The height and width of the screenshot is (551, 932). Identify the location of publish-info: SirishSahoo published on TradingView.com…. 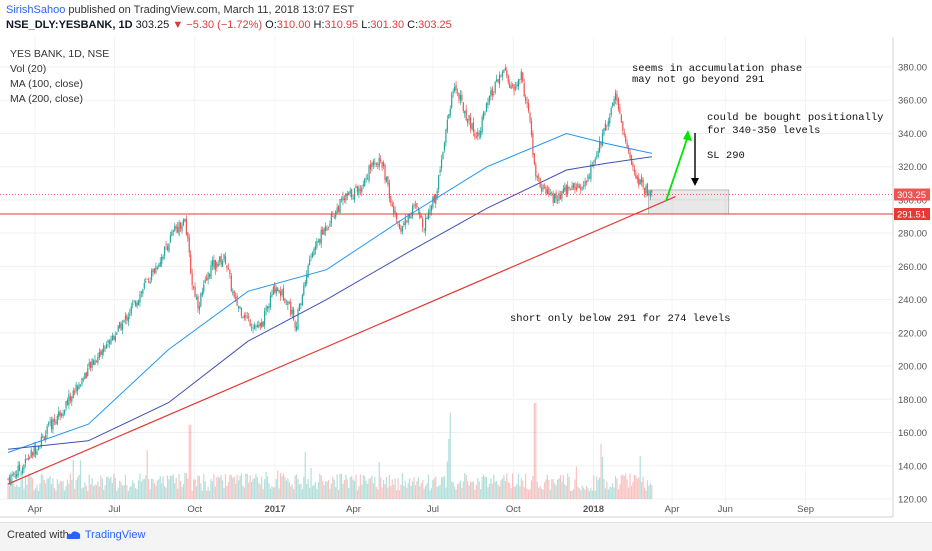
(180, 10).